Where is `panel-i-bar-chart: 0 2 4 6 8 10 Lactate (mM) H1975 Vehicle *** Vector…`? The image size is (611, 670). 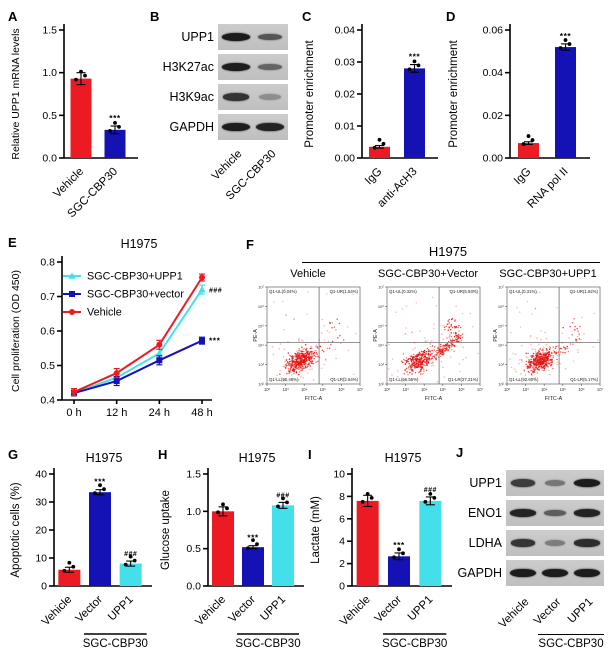
panel-i-bar-chart: 0 2 4 6 8 10 Lactate (mM) H1975 Vehicle *** Vector… is located at coordinates (381, 550).